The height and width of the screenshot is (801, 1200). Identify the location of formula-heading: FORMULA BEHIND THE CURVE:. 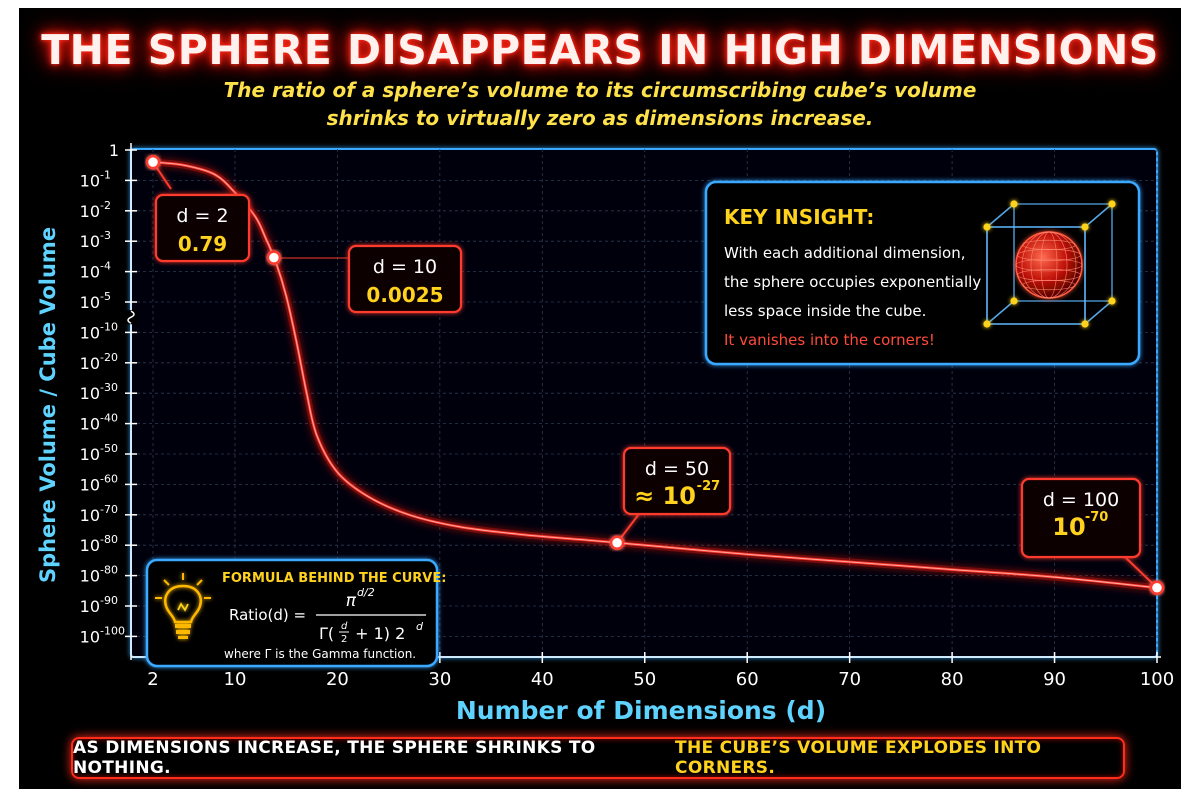
(334, 578).